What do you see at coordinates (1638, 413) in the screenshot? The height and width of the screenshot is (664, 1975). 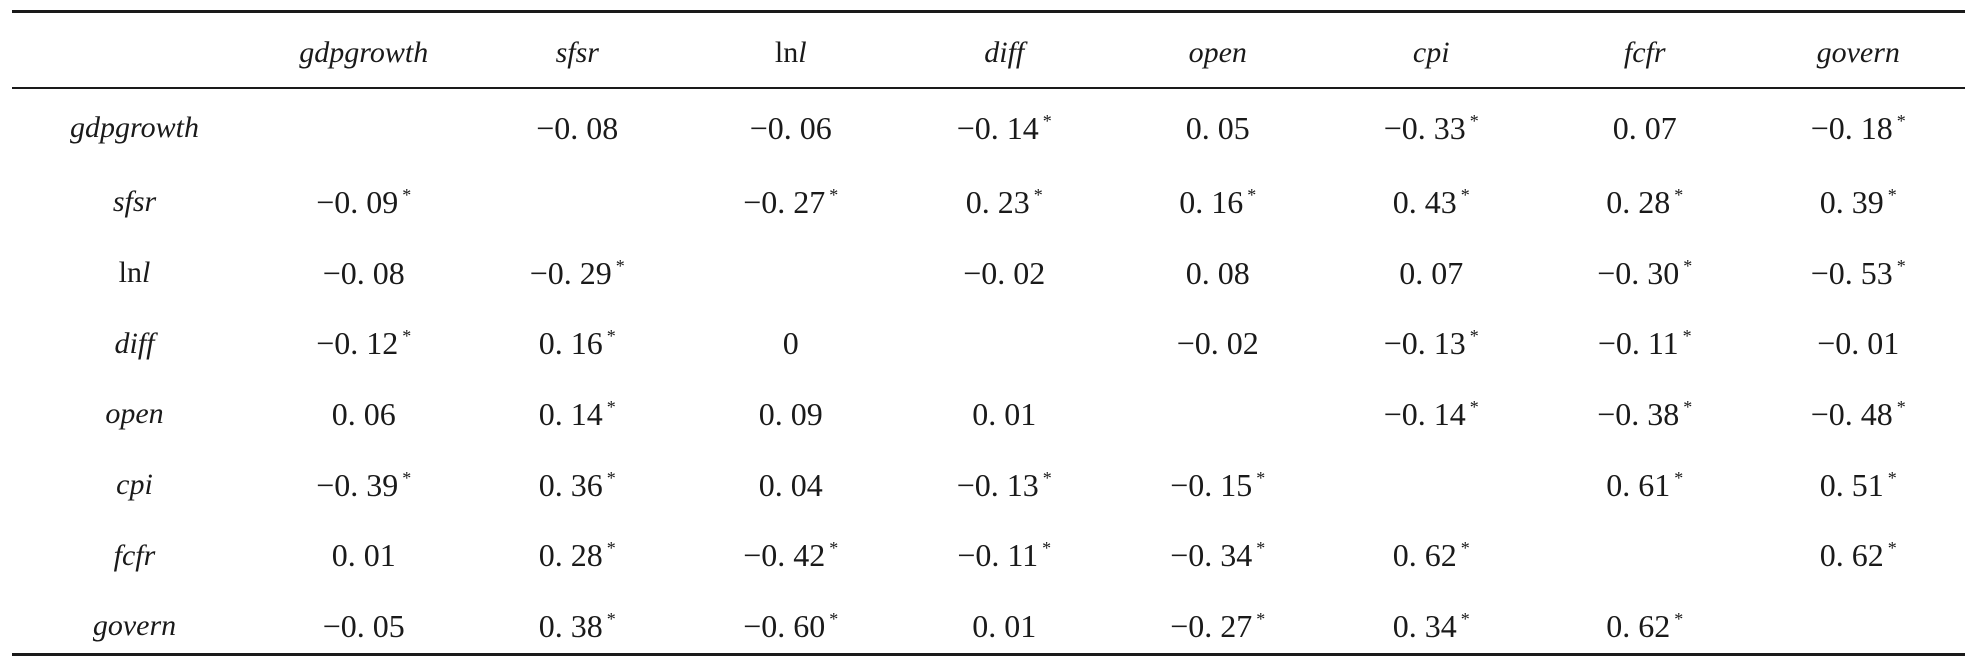 I see `cell-value: −0. 38` at bounding box center [1638, 413].